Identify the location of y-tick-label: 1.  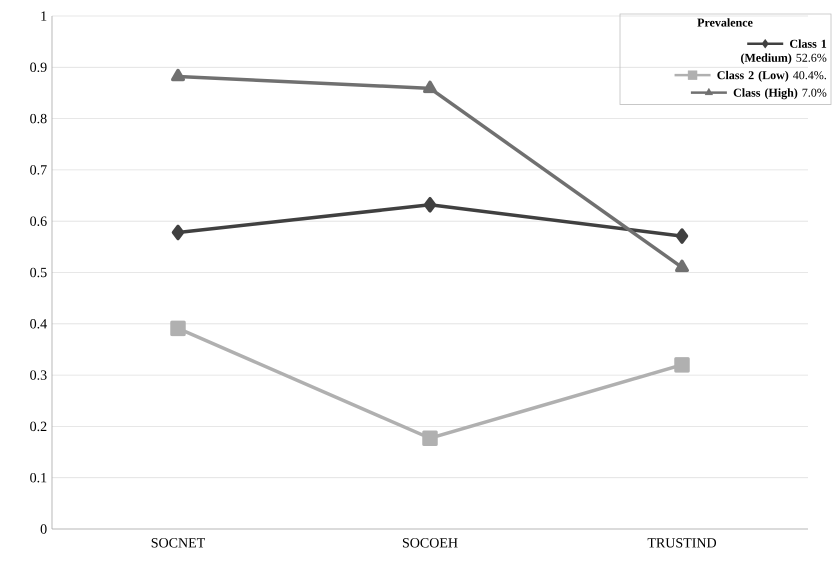
(43, 16).